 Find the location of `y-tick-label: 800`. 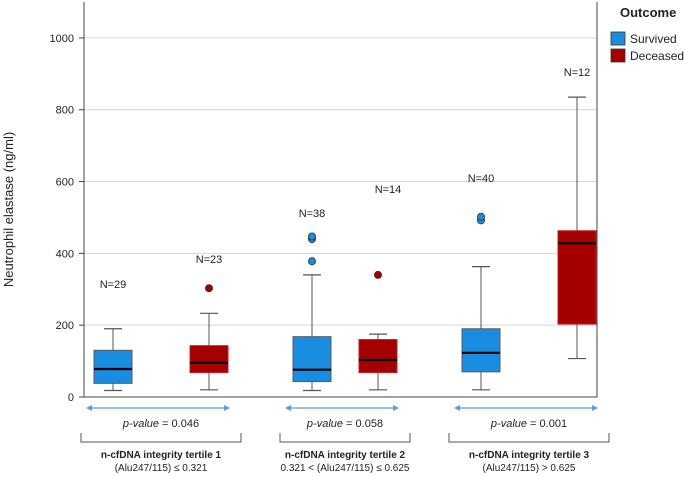

y-tick-label: 800 is located at coordinates (65, 111).